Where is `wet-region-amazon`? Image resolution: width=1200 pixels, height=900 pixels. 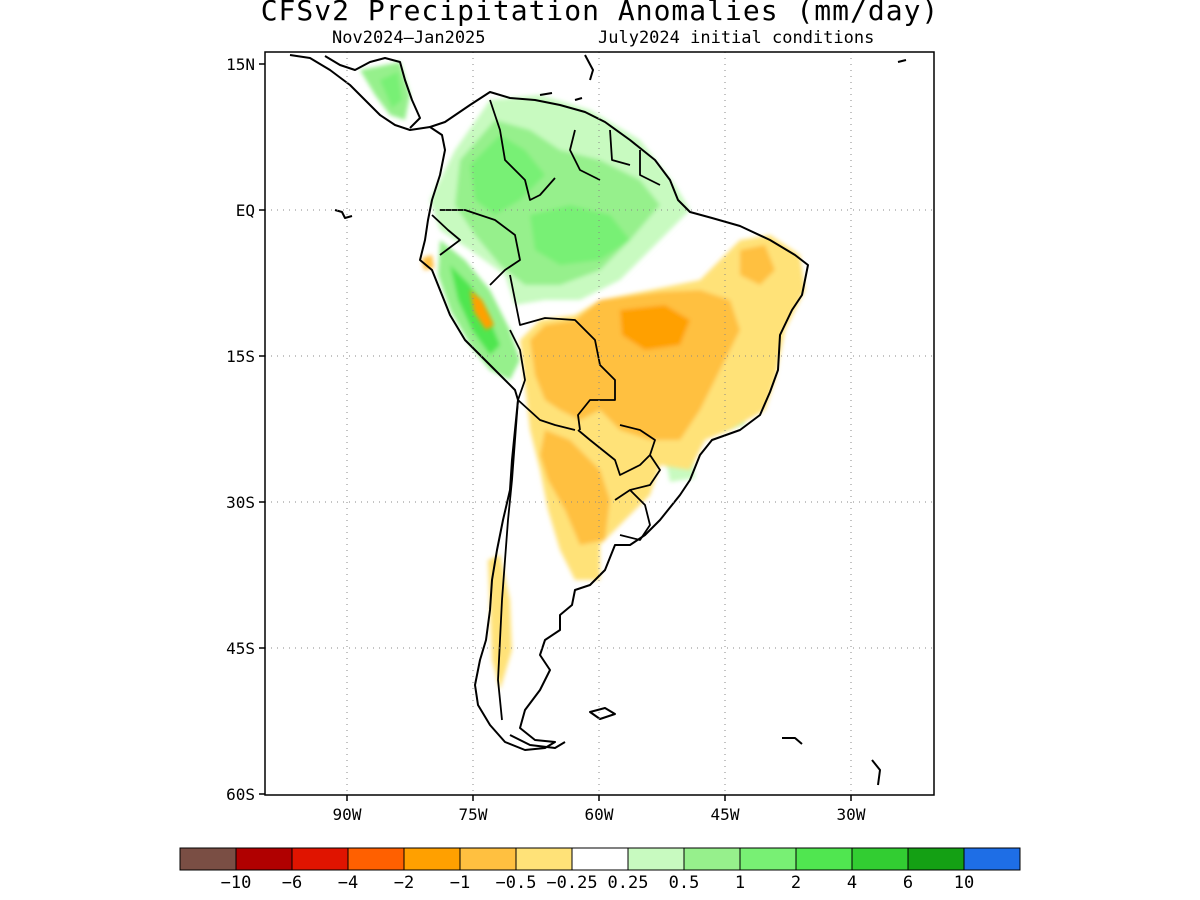 wet-region-amazon is located at coordinates (580, 235).